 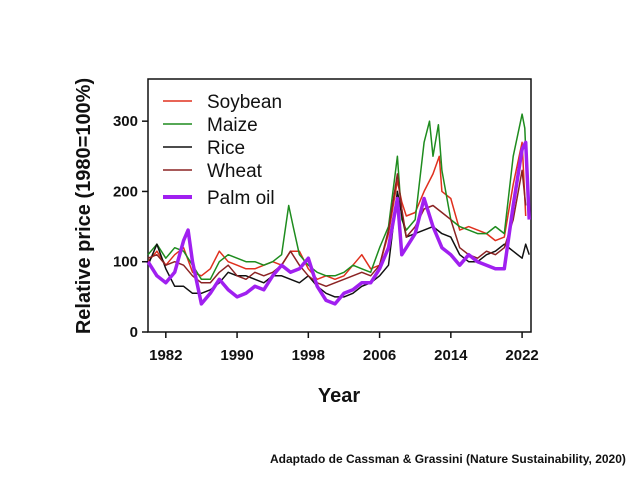 What do you see at coordinates (451, 355) in the screenshot?
I see `x-tick-label: 2014` at bounding box center [451, 355].